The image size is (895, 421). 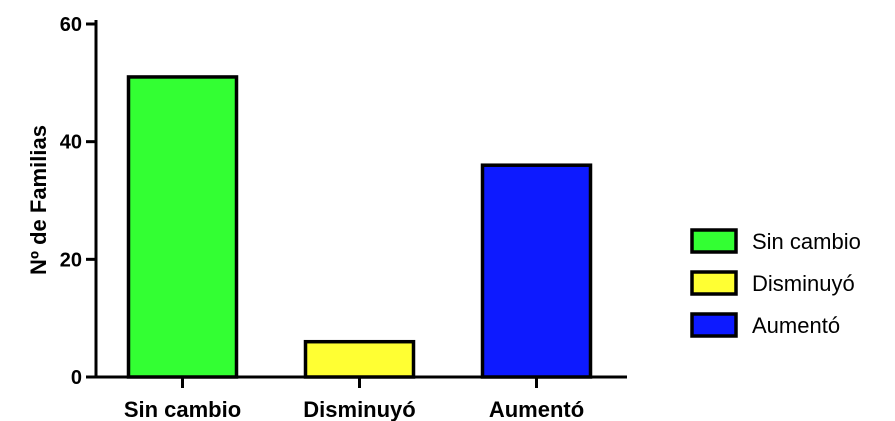 I want to click on x-tick-label-0: Sin cambio, so click(x=182, y=409).